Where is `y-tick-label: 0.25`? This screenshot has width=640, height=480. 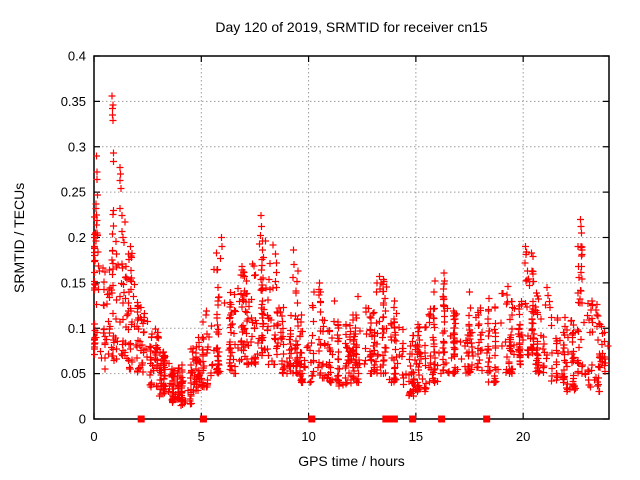 y-tick-label: 0.25 is located at coordinates (73, 192).